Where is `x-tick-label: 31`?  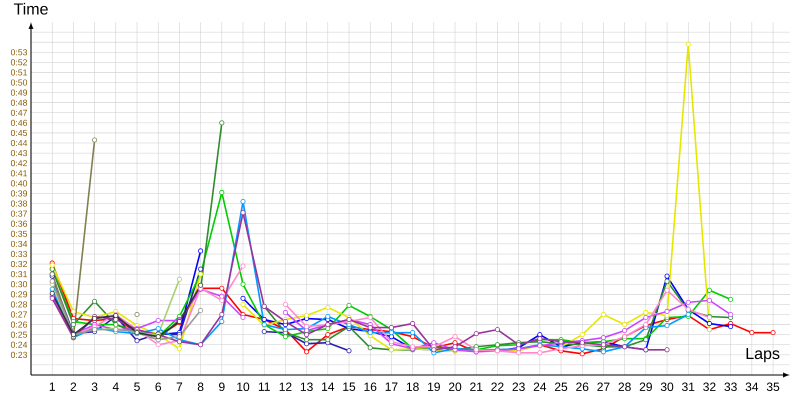 x-tick-label: 31 is located at coordinates (688, 387).